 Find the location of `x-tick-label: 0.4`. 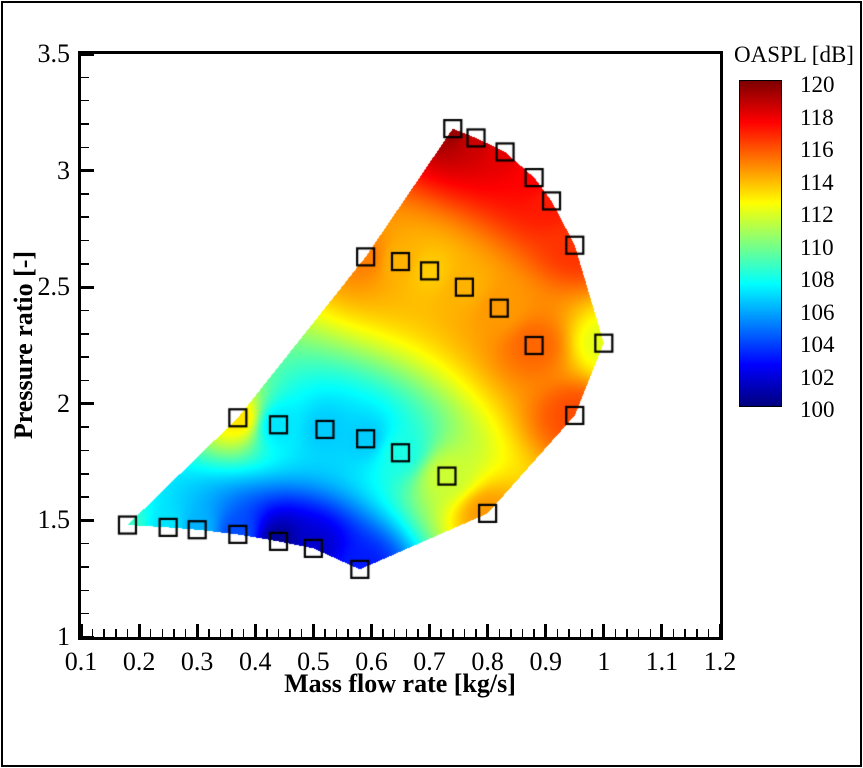

x-tick-label: 0.4 is located at coordinates (255, 661).